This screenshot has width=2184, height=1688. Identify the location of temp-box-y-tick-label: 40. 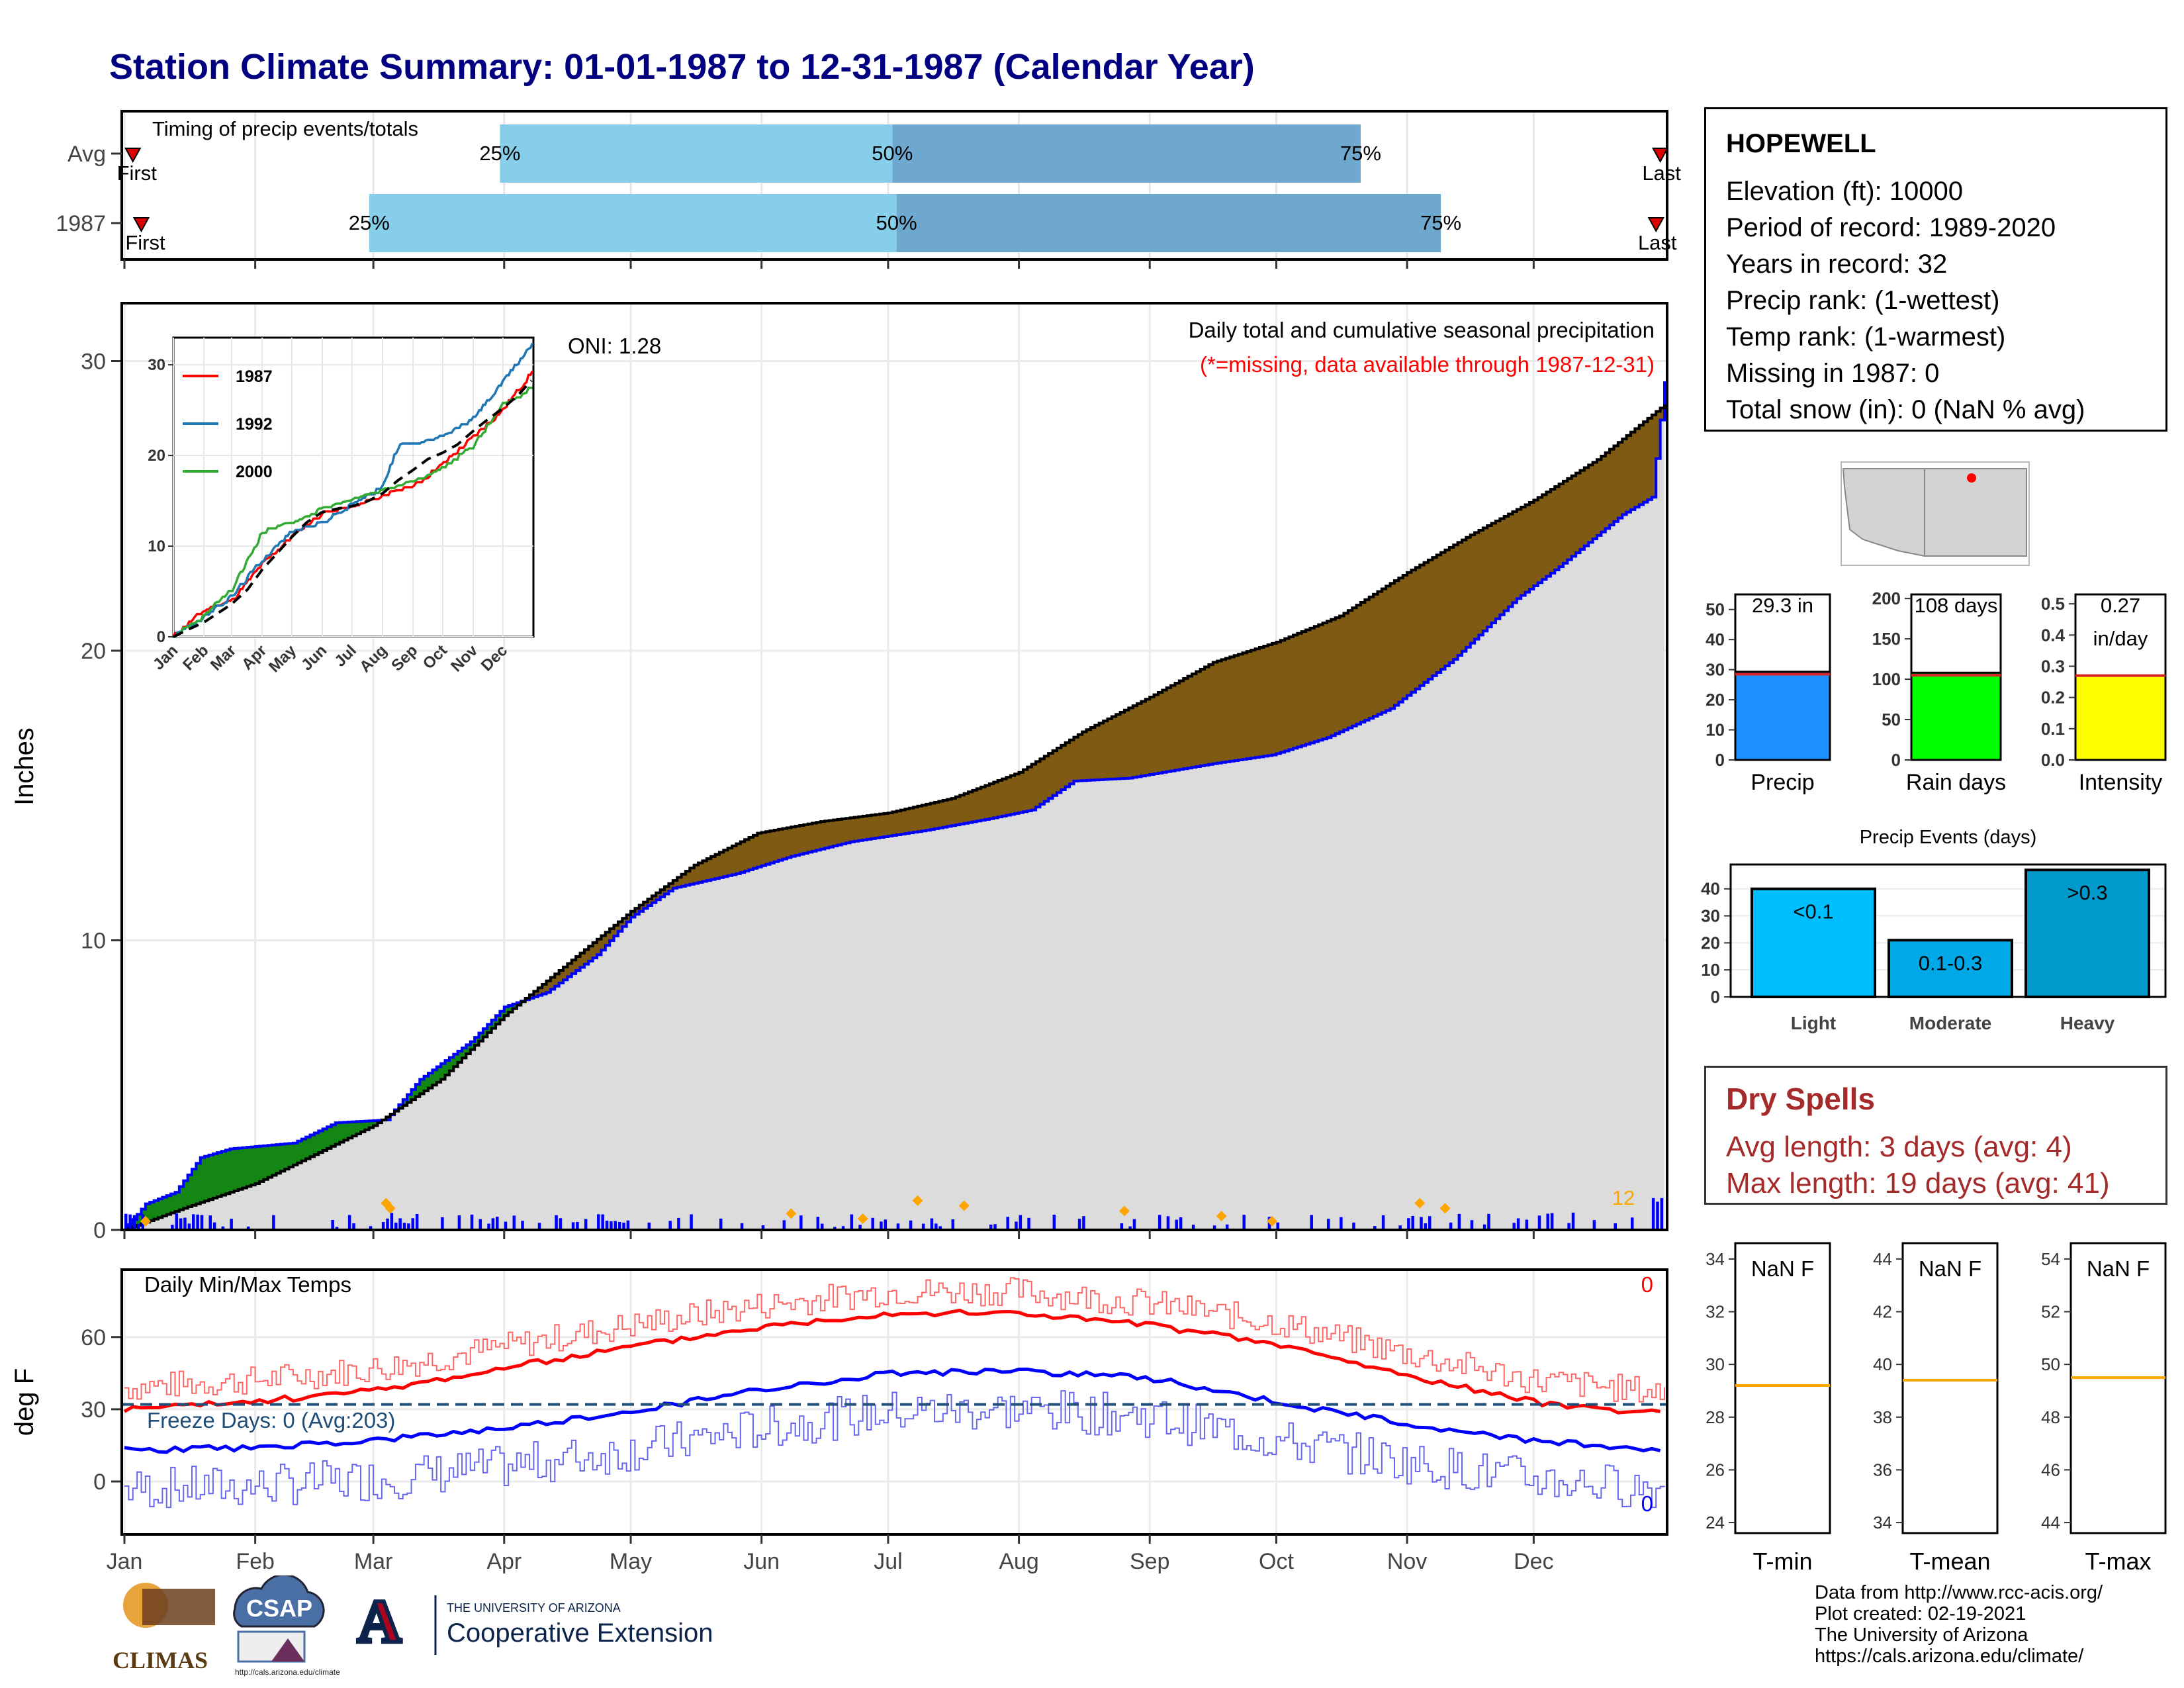
(1883, 1364).